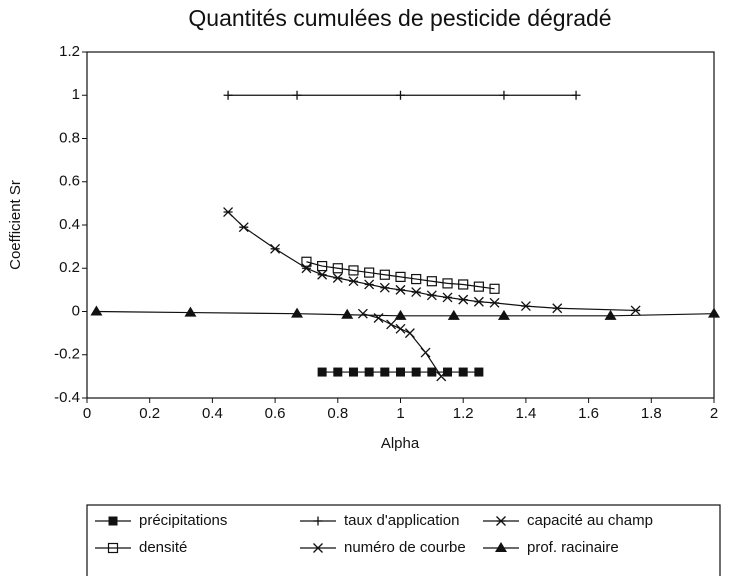 The height and width of the screenshot is (576, 736). What do you see at coordinates (401, 520) in the screenshot?
I see `legend-label: taux d'application` at bounding box center [401, 520].